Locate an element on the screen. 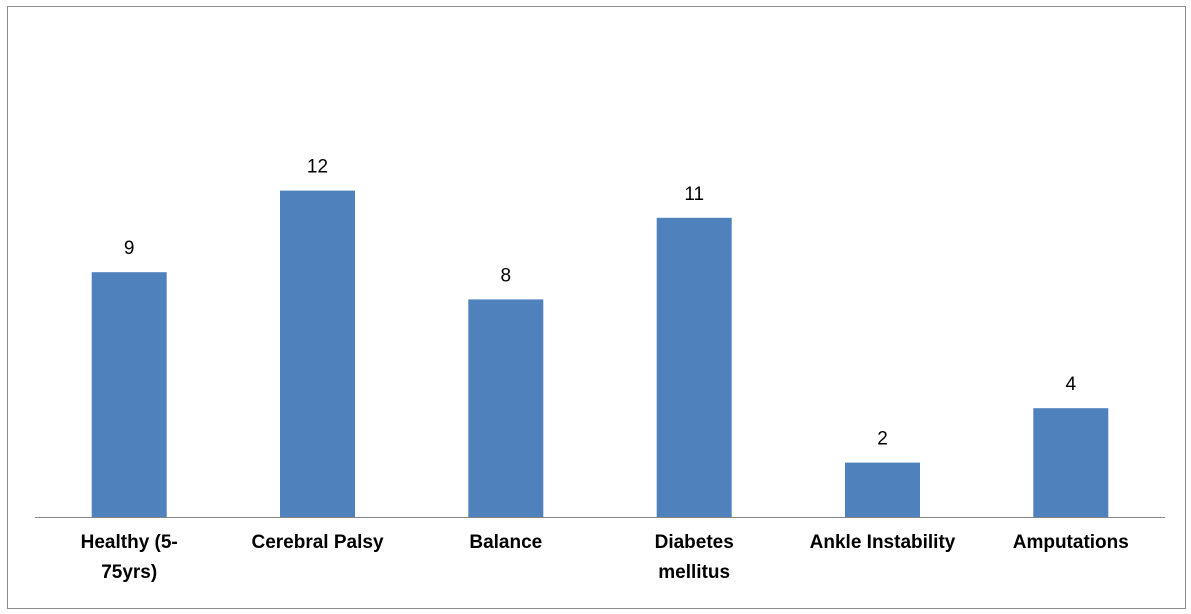 Image resolution: width=1191 pixels, height=614 pixels. category-label-5: Amputations is located at coordinates (1071, 542).